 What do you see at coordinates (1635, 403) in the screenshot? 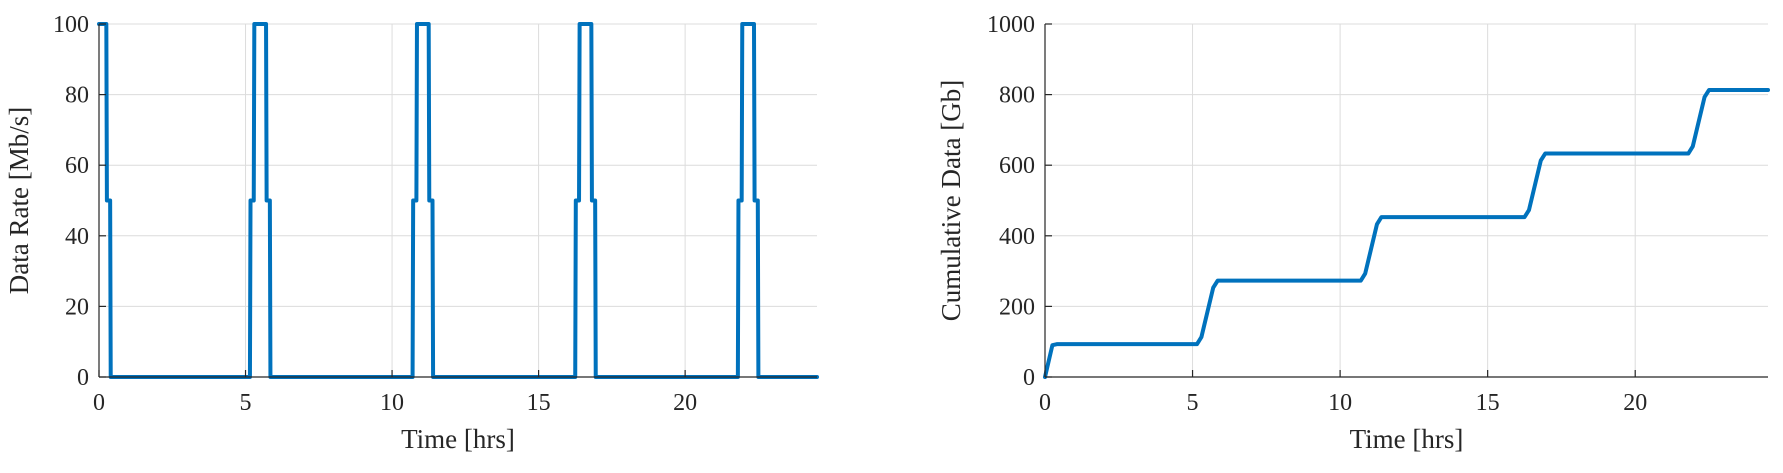
I see `cumulative-data-x-tick-label: 20` at bounding box center [1635, 403].